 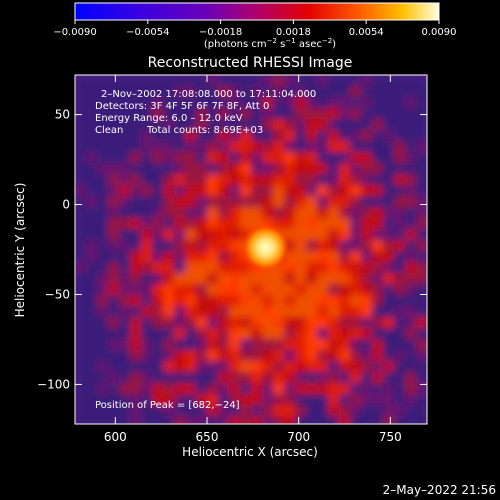 I want to click on y-tick-label: −100, so click(x=53, y=384).